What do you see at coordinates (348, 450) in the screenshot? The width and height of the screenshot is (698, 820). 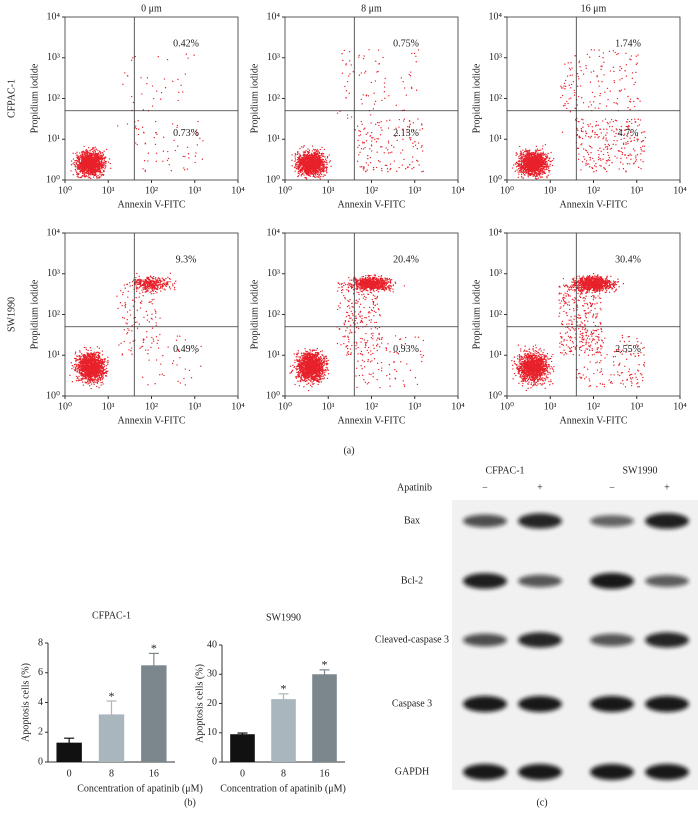 I see `panel-label: (a)` at bounding box center [348, 450].